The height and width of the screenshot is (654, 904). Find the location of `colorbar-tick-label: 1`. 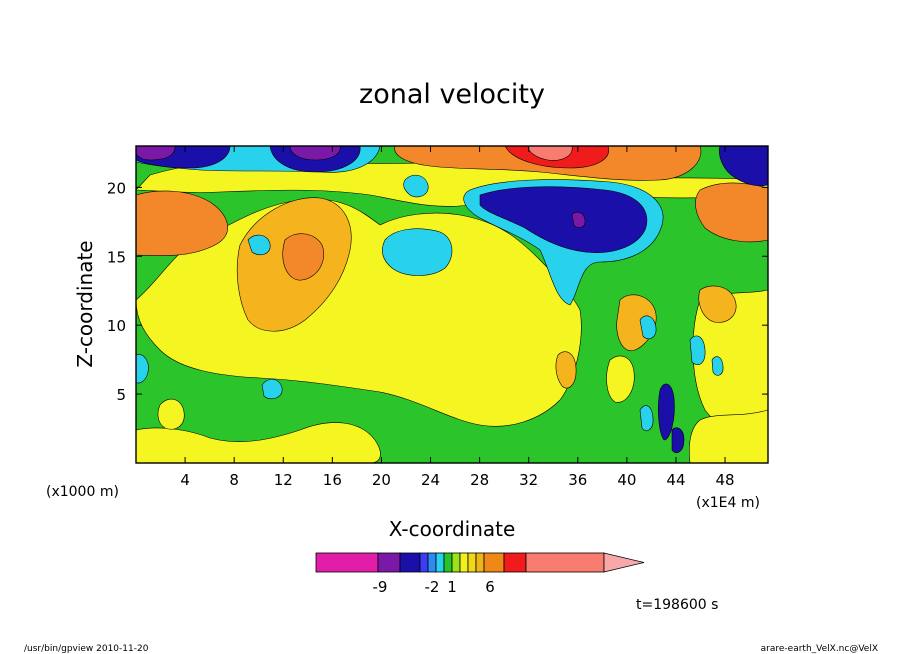

colorbar-tick-label: 1 is located at coordinates (452, 587).